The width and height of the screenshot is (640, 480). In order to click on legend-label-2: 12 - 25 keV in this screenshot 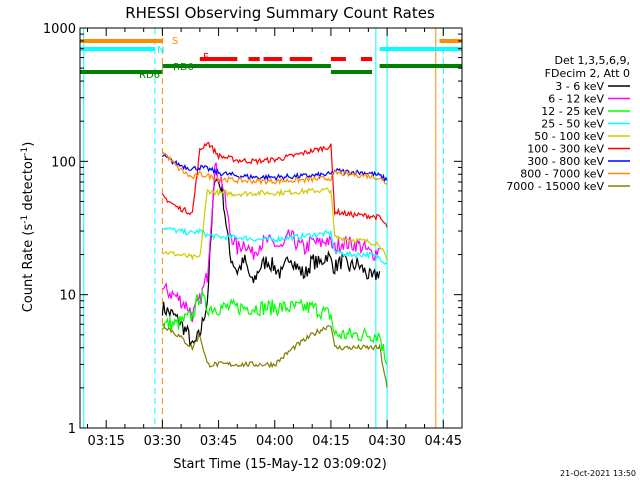, I will do `click(572, 111)`.